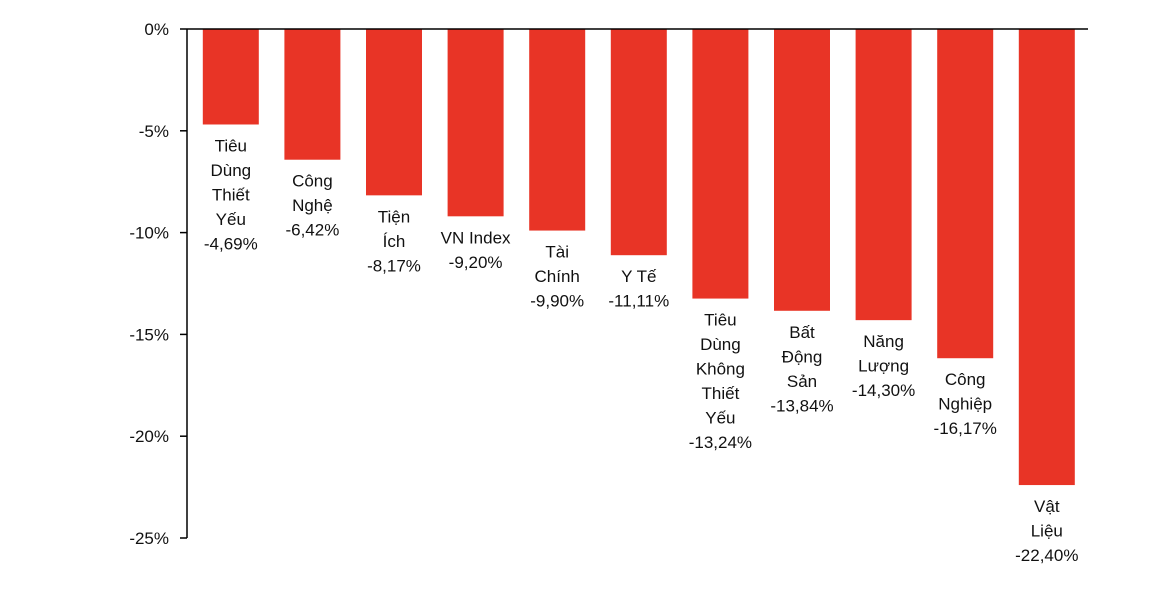 The width and height of the screenshot is (1168, 604). What do you see at coordinates (638, 289) in the screenshot?
I see `bar-label: Y Tế -11,11%` at bounding box center [638, 289].